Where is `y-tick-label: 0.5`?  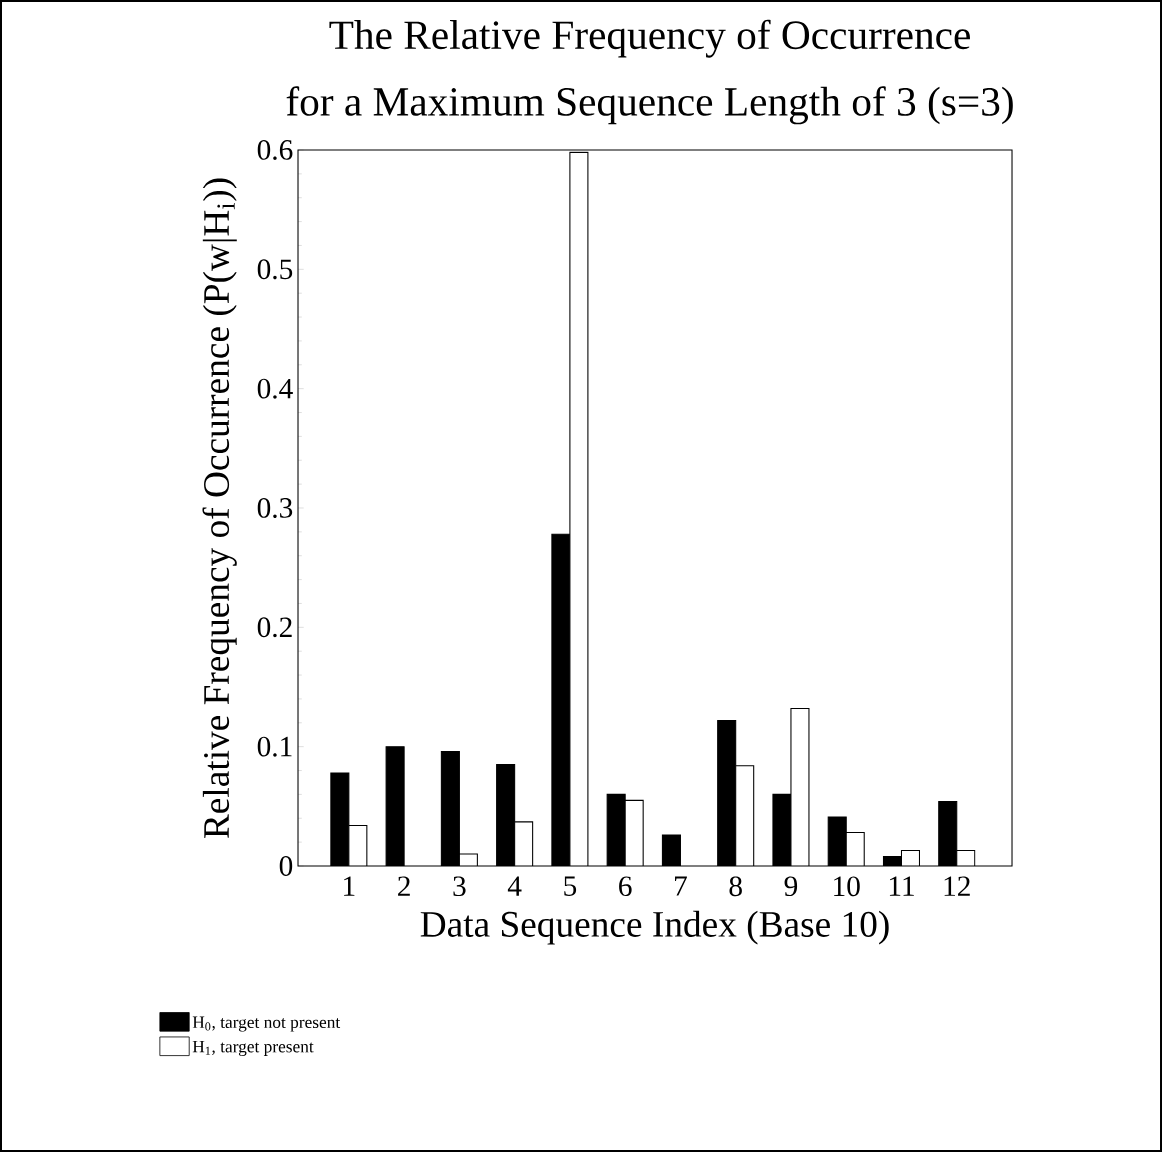
y-tick-label: 0.5 is located at coordinates (275, 269).